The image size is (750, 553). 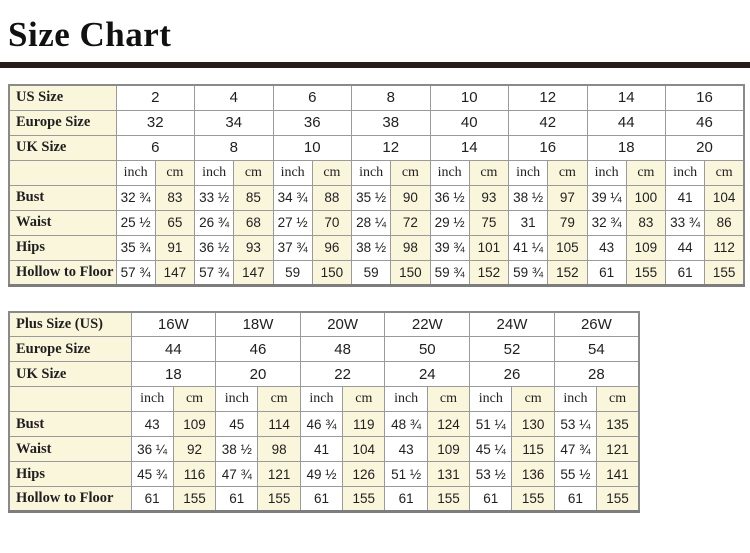 What do you see at coordinates (175, 247) in the screenshot?
I see `measurement-cm-cell: 91` at bounding box center [175, 247].